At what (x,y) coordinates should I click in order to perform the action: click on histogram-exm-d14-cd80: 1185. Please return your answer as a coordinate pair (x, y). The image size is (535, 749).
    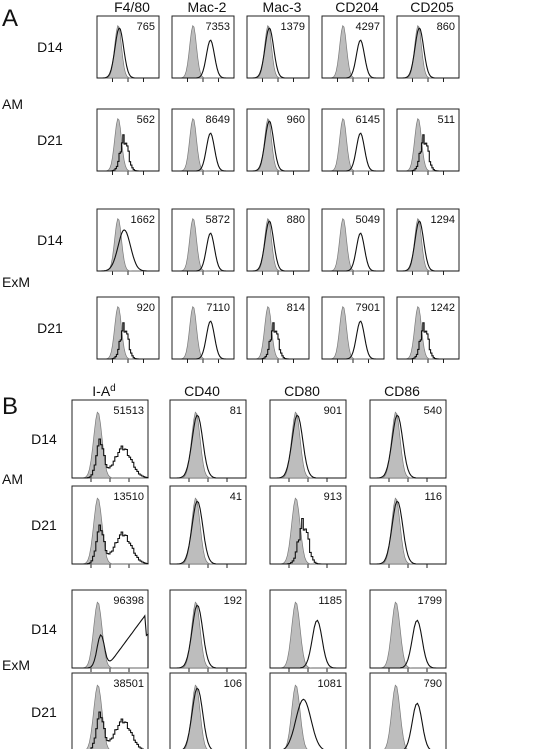
    Looking at the image, I should click on (308, 630).